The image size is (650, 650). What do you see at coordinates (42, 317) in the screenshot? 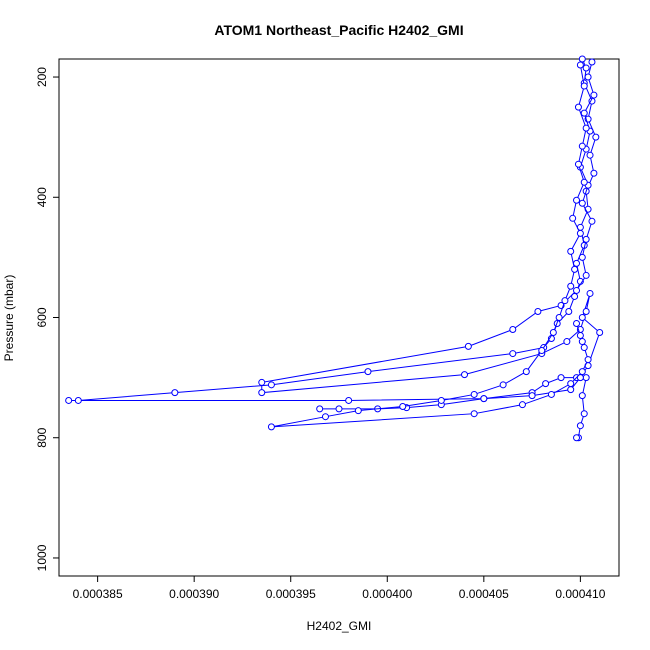
I see `y-tick-label: 600` at bounding box center [42, 317].